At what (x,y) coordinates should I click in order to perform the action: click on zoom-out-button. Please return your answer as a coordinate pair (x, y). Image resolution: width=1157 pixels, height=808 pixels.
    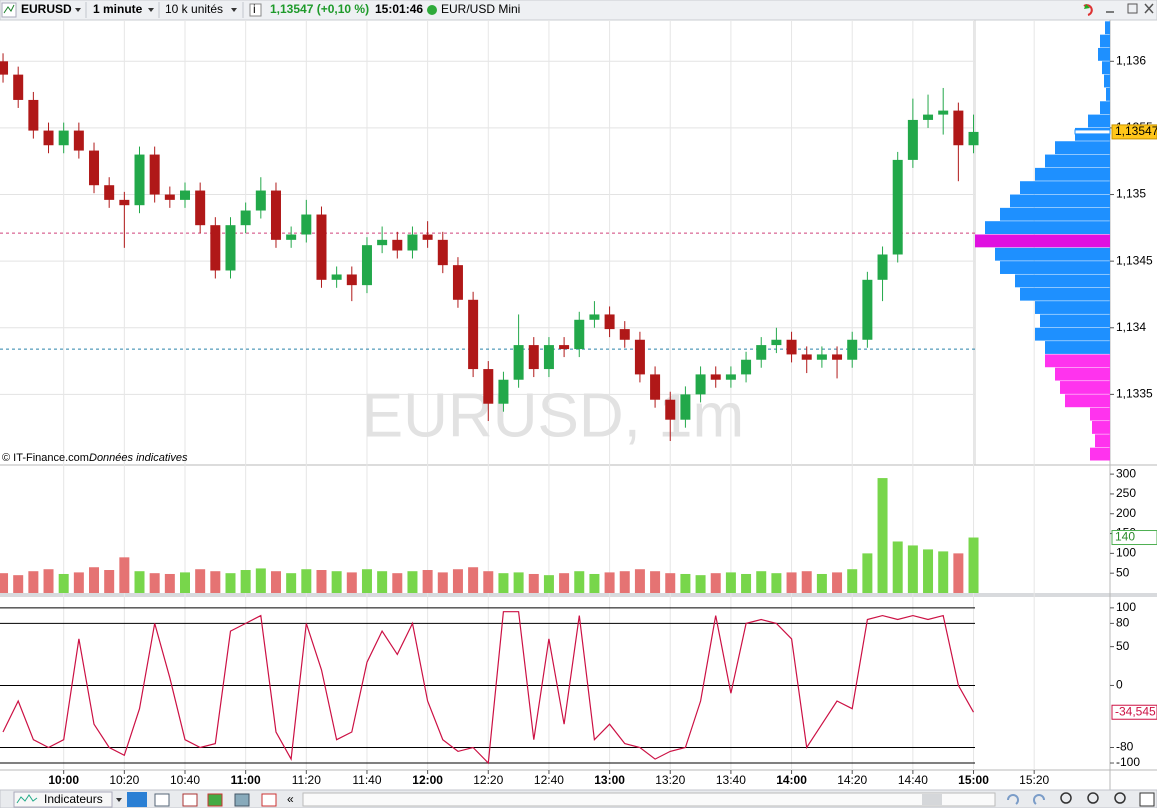
    Looking at the image, I should click on (1093, 798).